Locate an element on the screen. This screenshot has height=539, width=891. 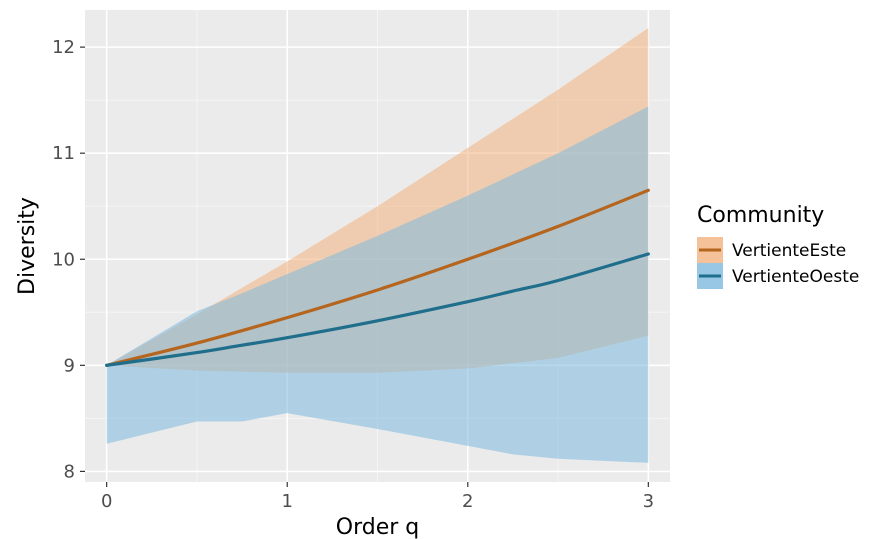
x-tick-label: 2 is located at coordinates (467, 501).